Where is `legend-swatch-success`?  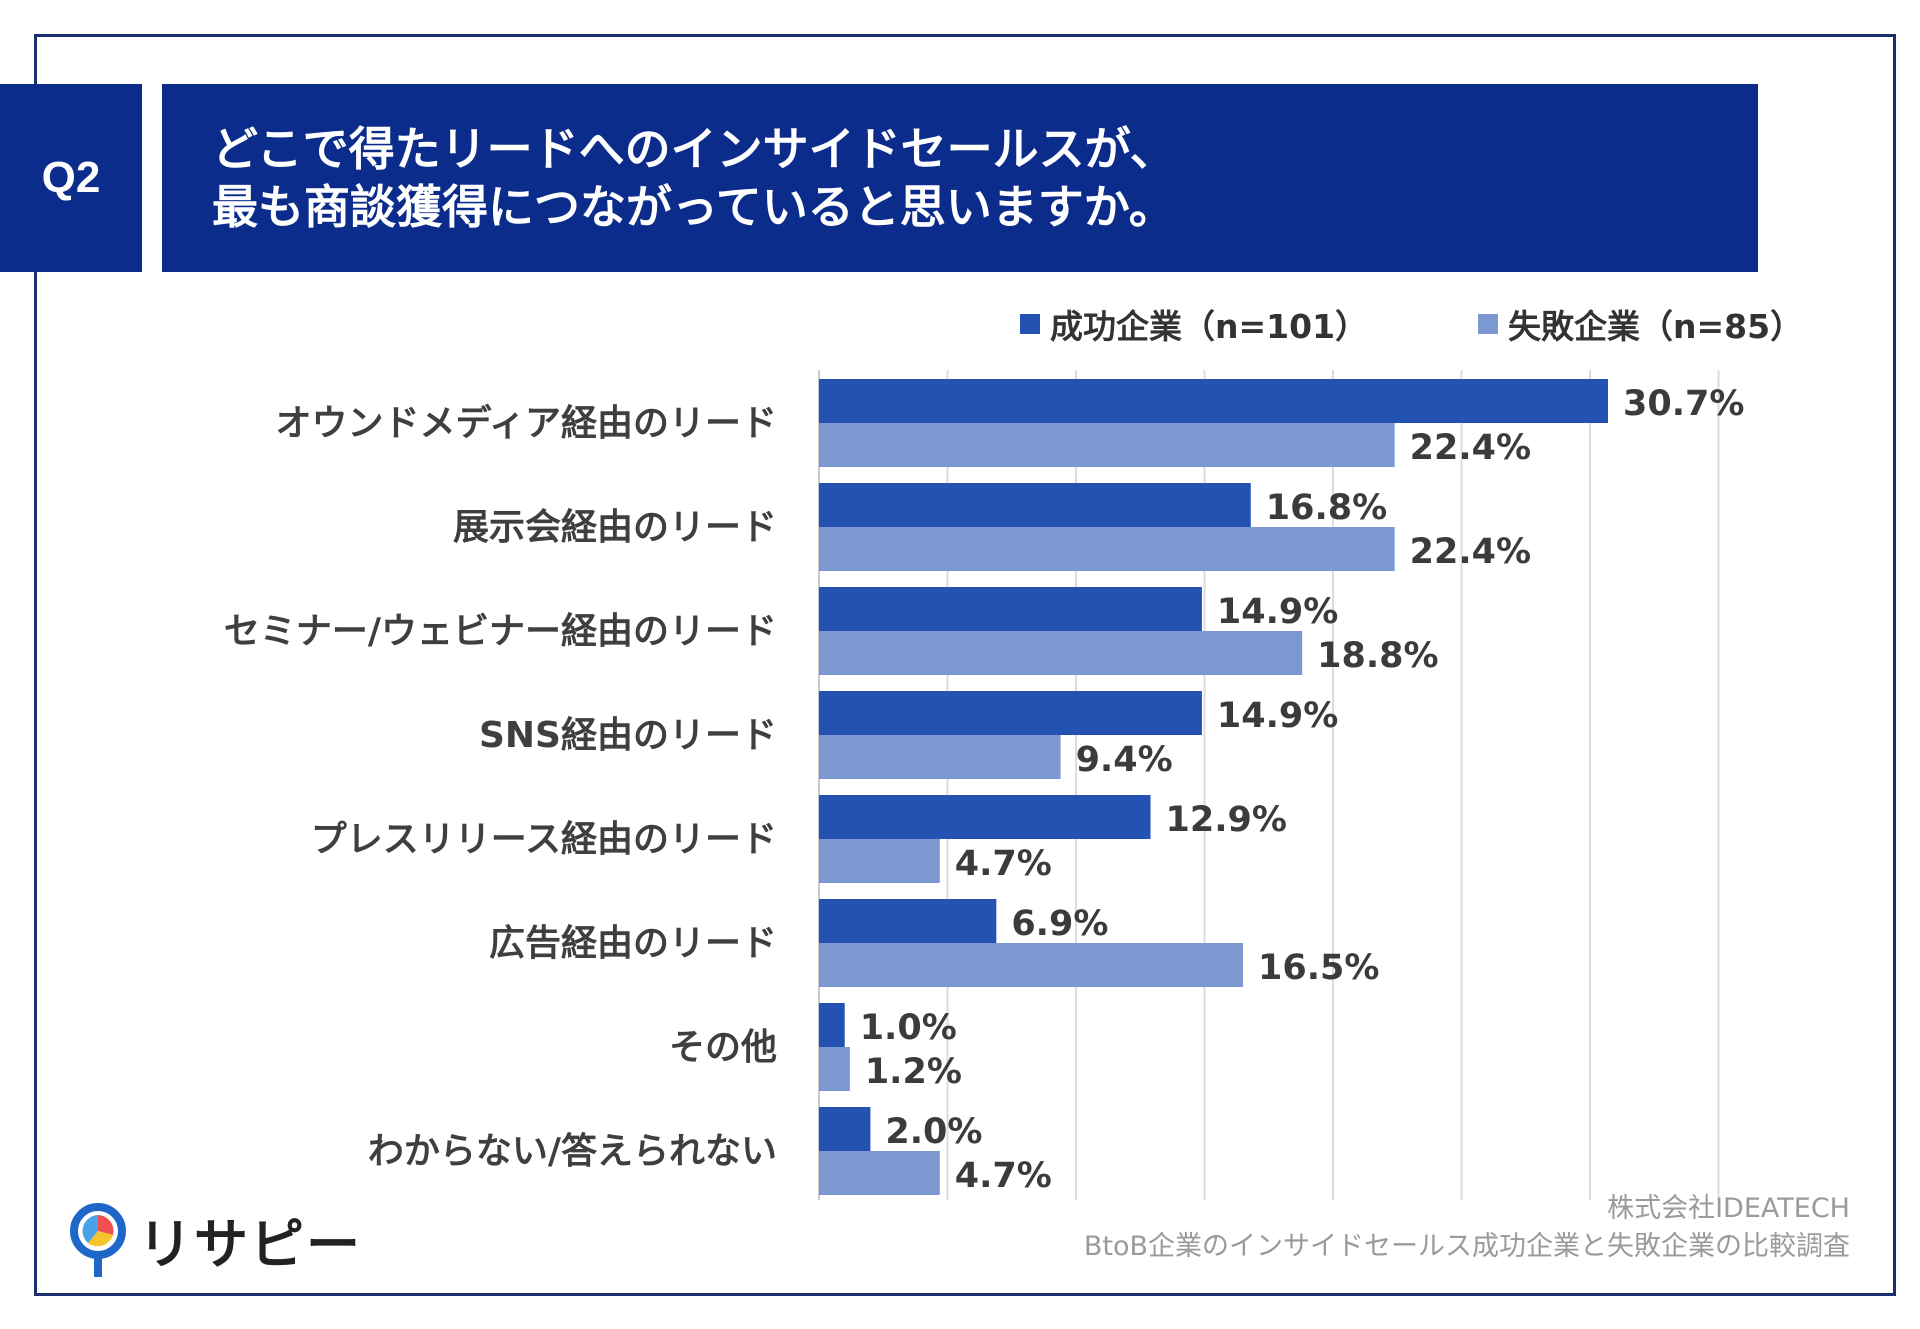
legend-swatch-success is located at coordinates (1030, 324).